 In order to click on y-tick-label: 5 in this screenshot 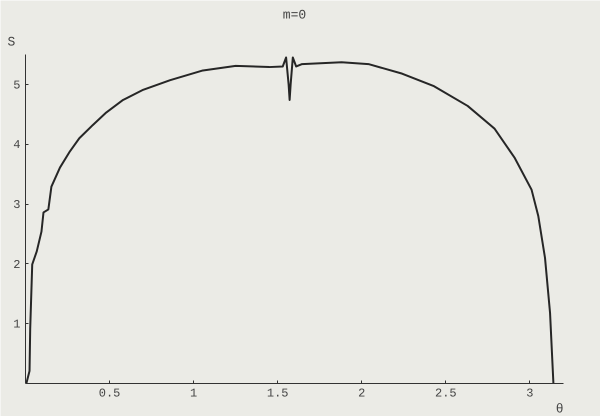, I will do `click(16, 85)`.